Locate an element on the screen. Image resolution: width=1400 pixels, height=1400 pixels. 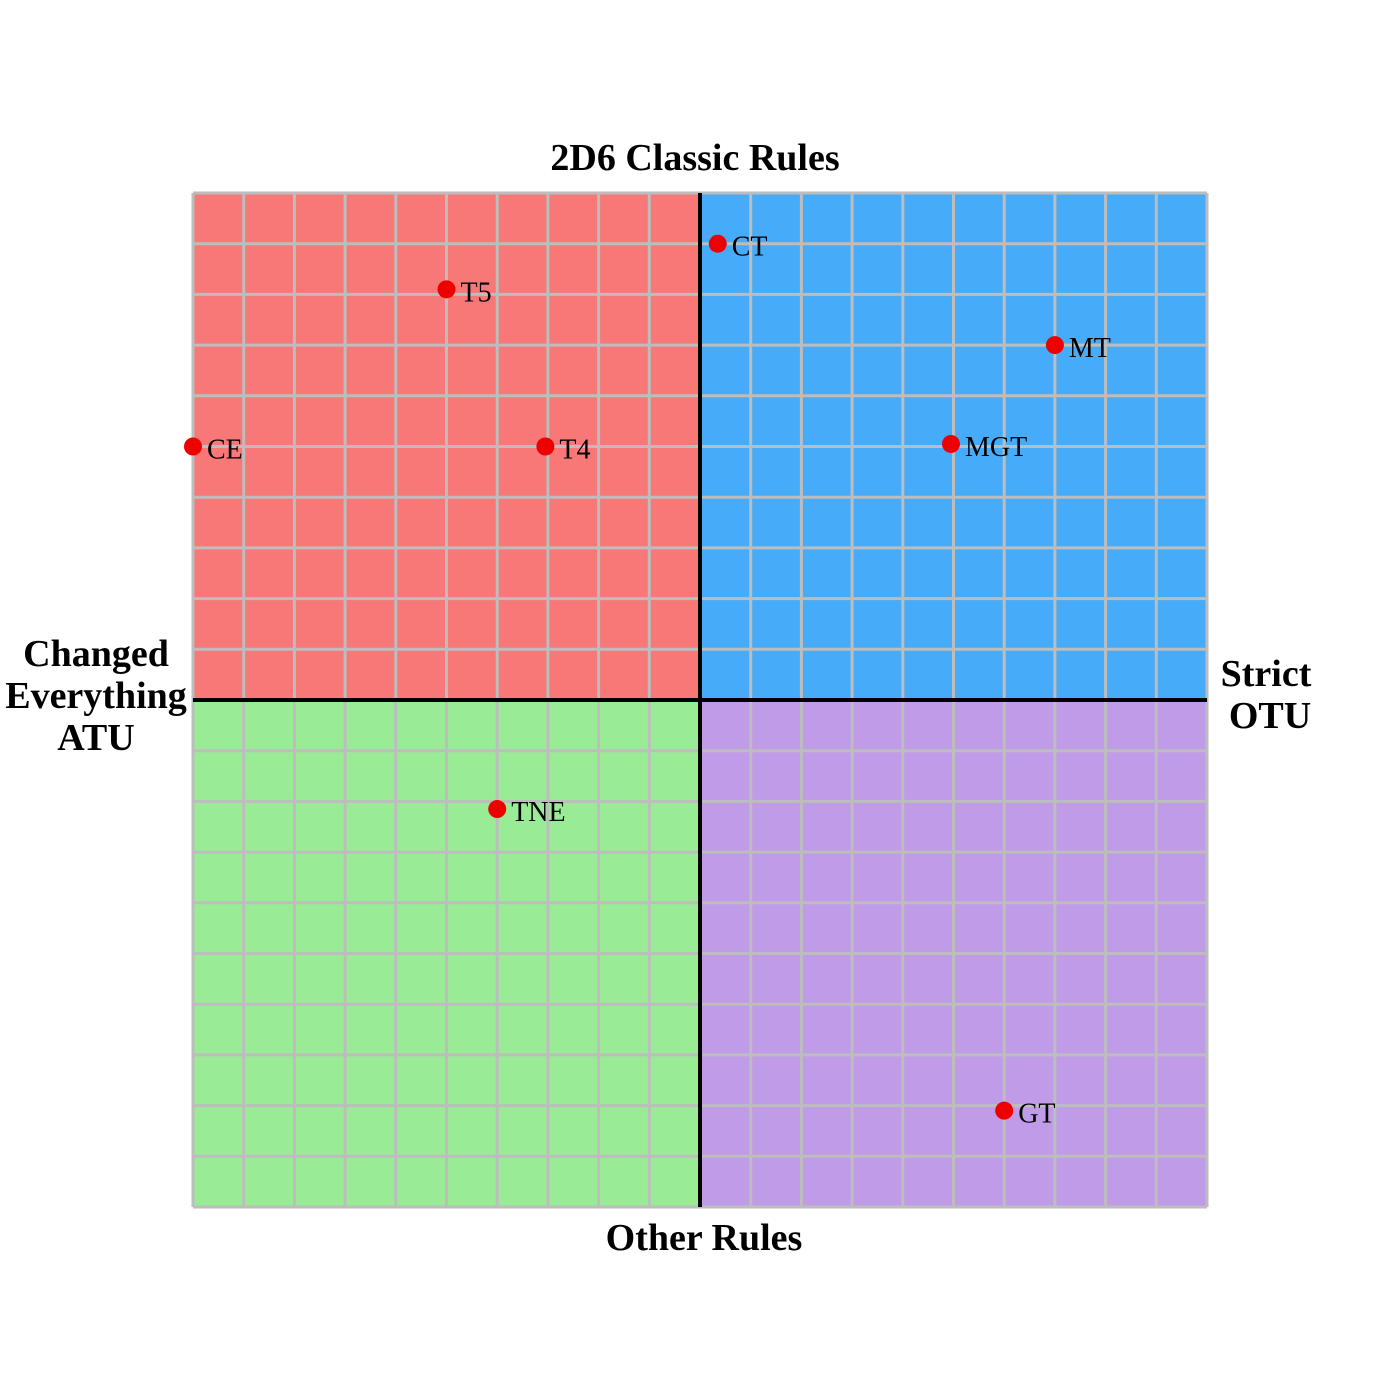
point-ce: CE is located at coordinates (213, 450).